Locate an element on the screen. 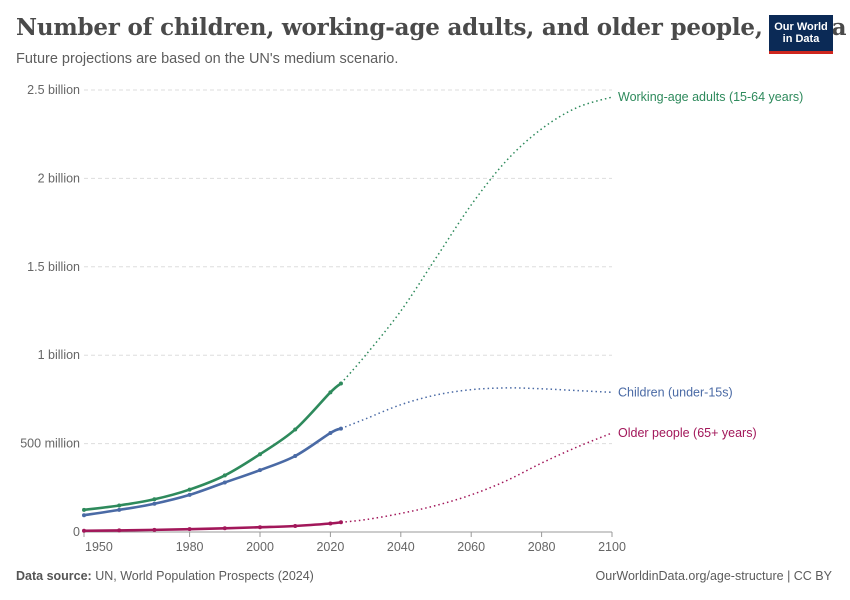 This screenshot has height=600, width=850. x-tick-label: 2060 is located at coordinates (471, 547).